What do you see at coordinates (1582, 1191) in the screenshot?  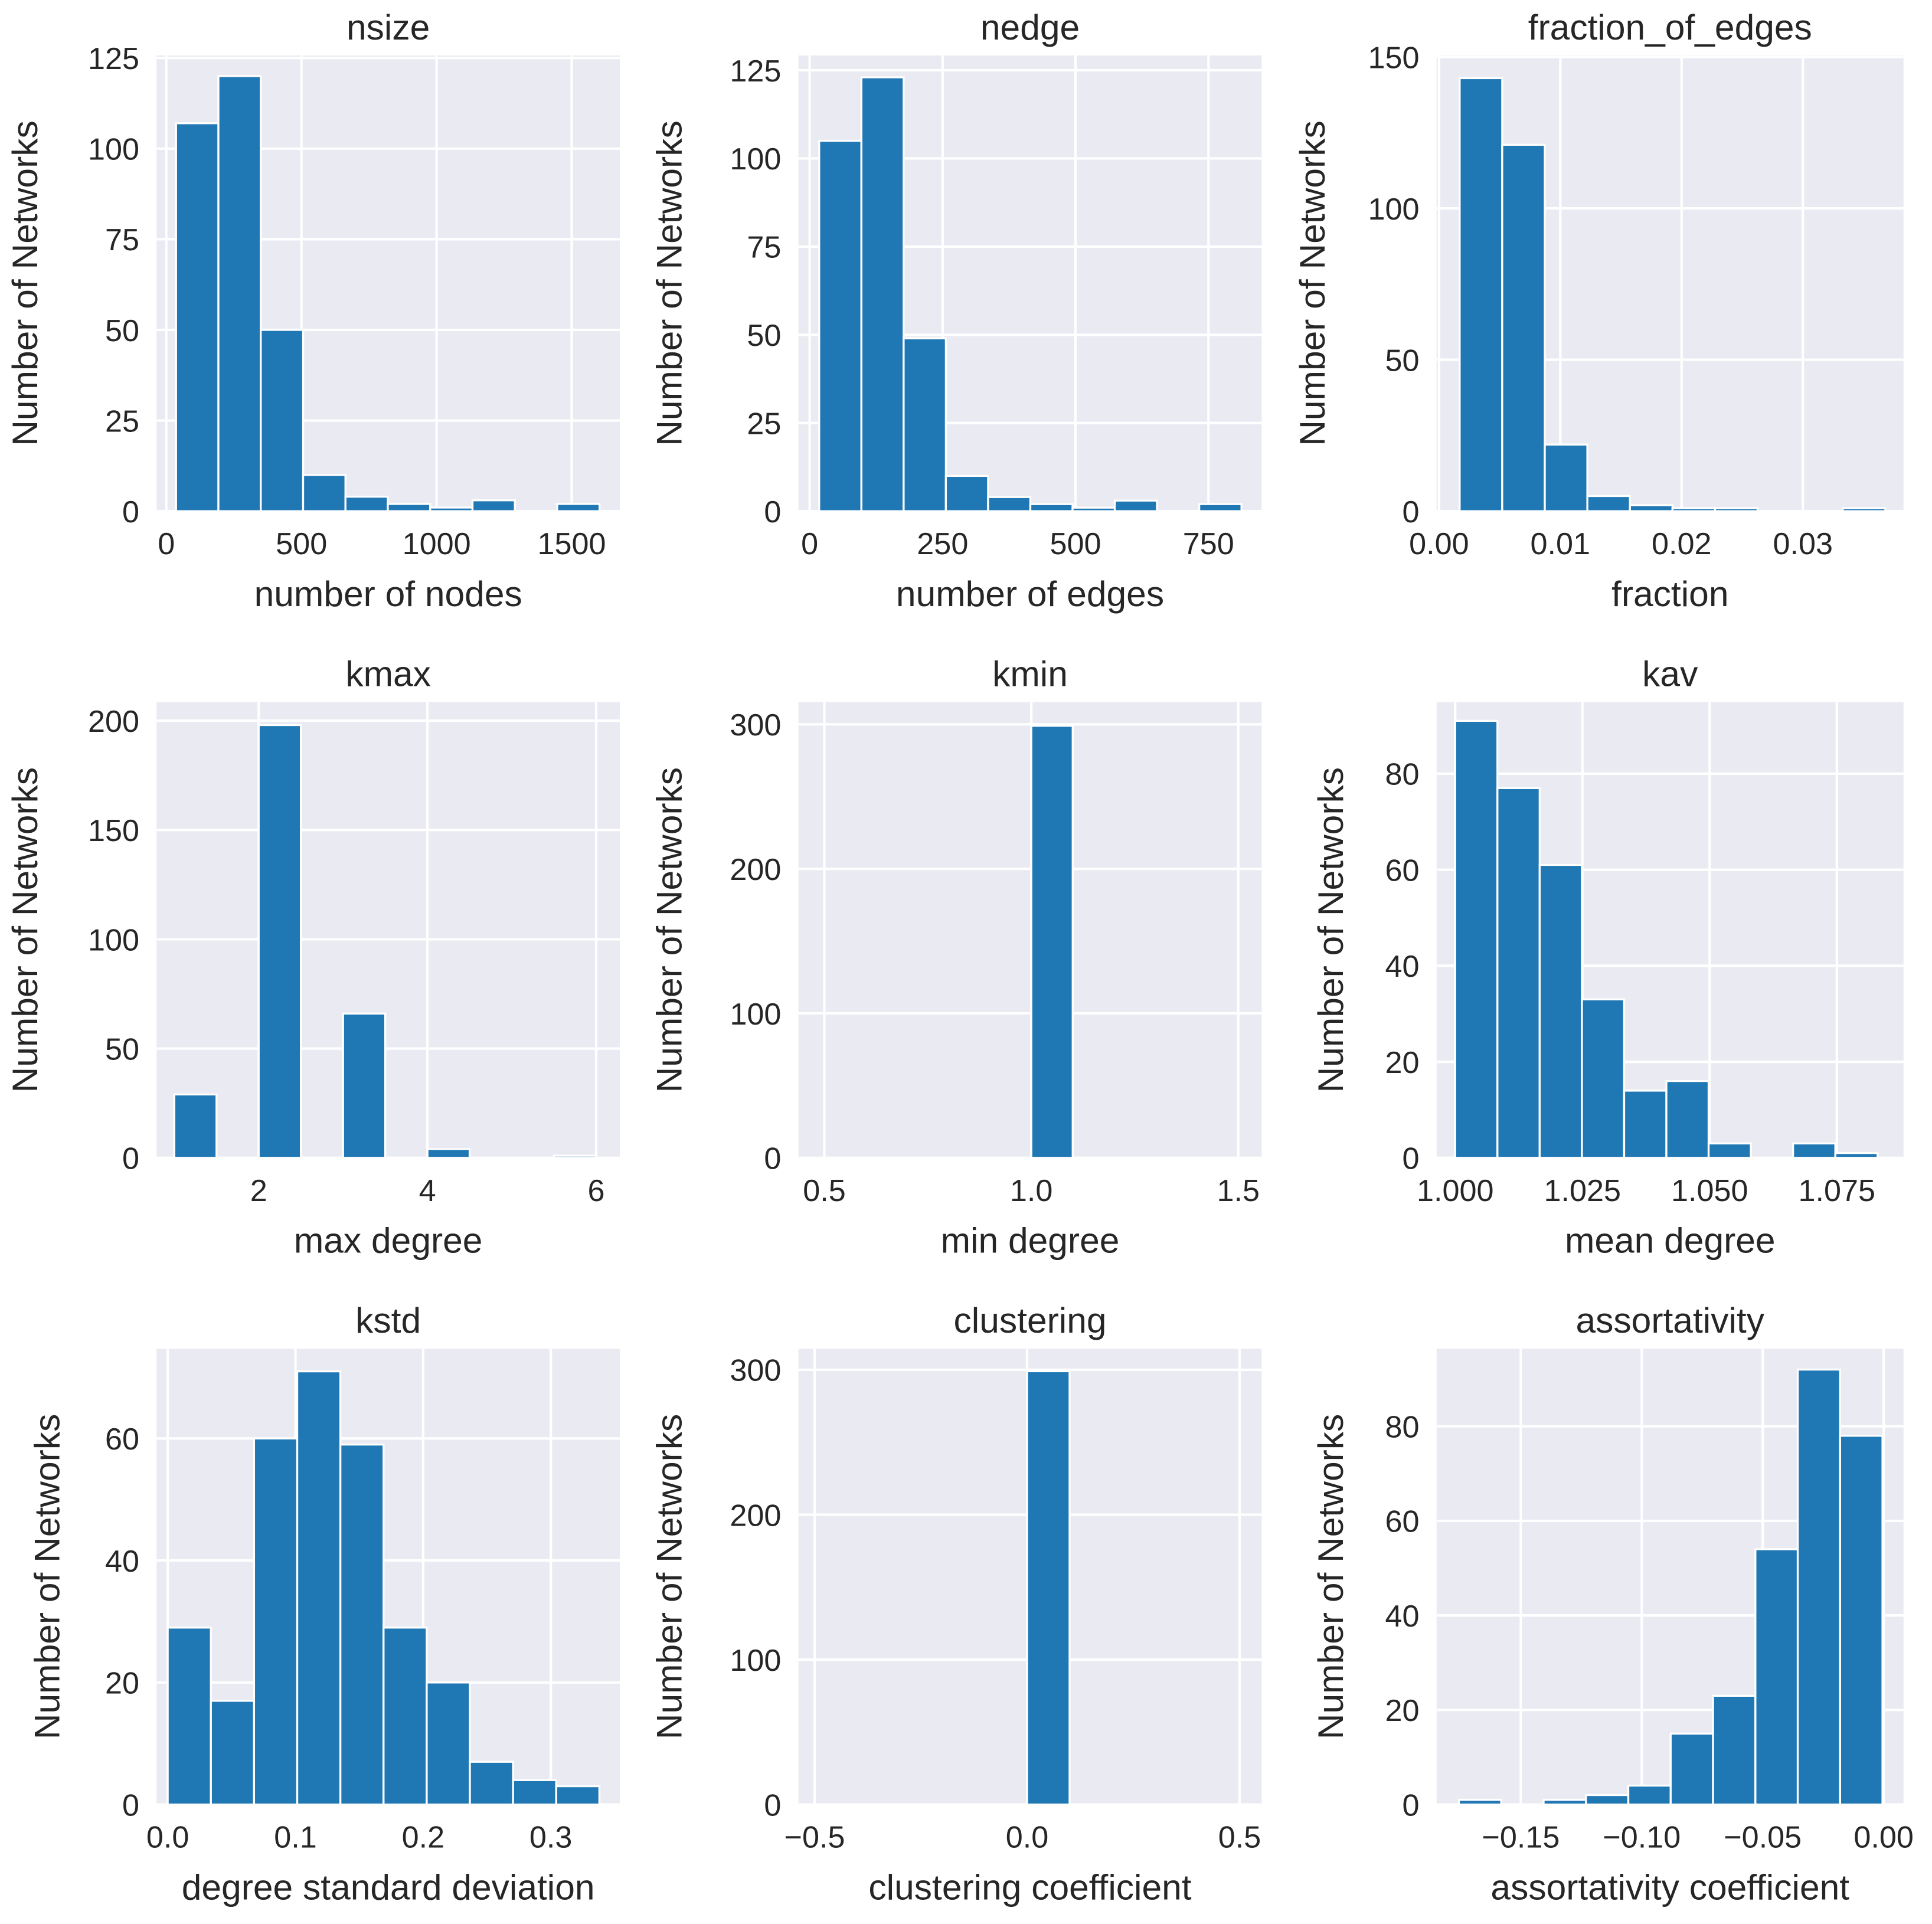 I see `x-tick-label: 1.025` at bounding box center [1582, 1191].